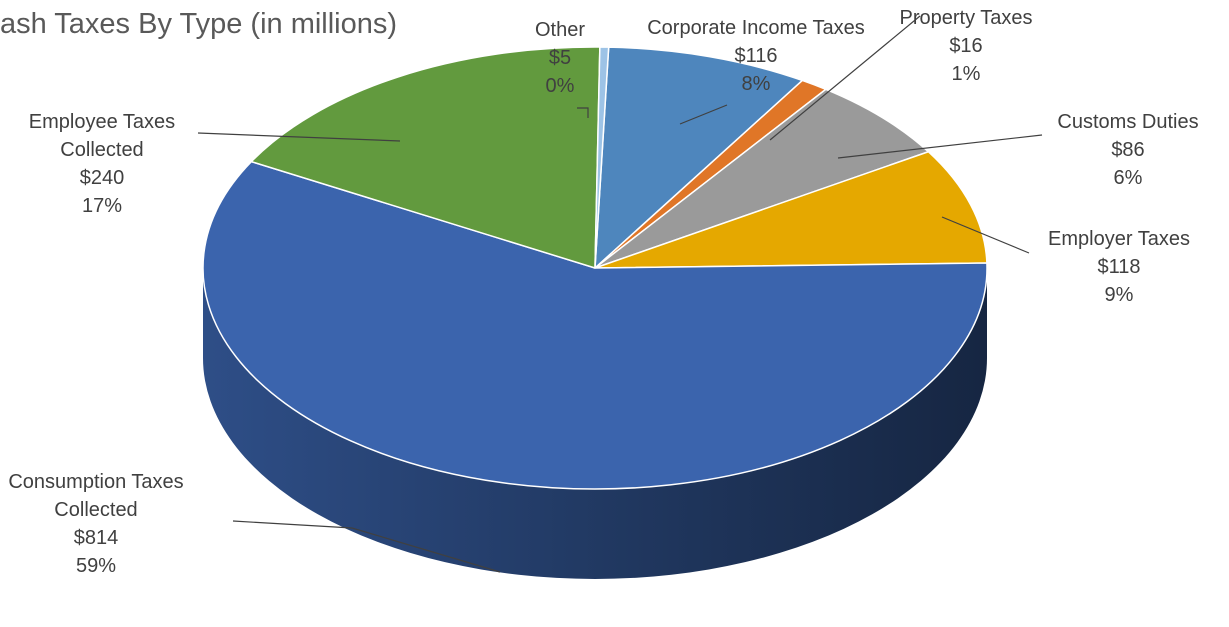 This screenshot has width=1229, height=627. What do you see at coordinates (756, 28) in the screenshot?
I see `data-label-name: Corporate Income Taxes` at bounding box center [756, 28].